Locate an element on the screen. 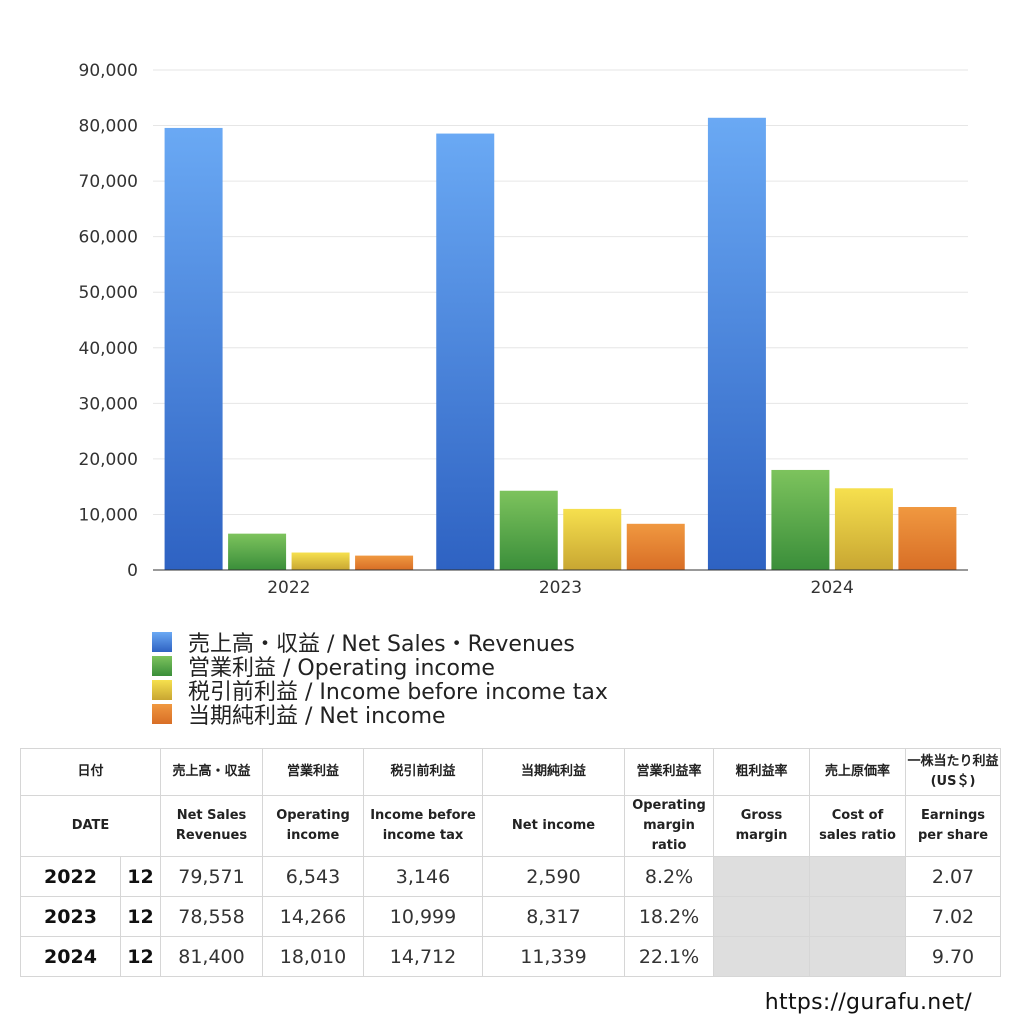 Image resolution: width=1024 pixels, height=1024 pixels. cell-op-margin: 18.2% is located at coordinates (669, 916).